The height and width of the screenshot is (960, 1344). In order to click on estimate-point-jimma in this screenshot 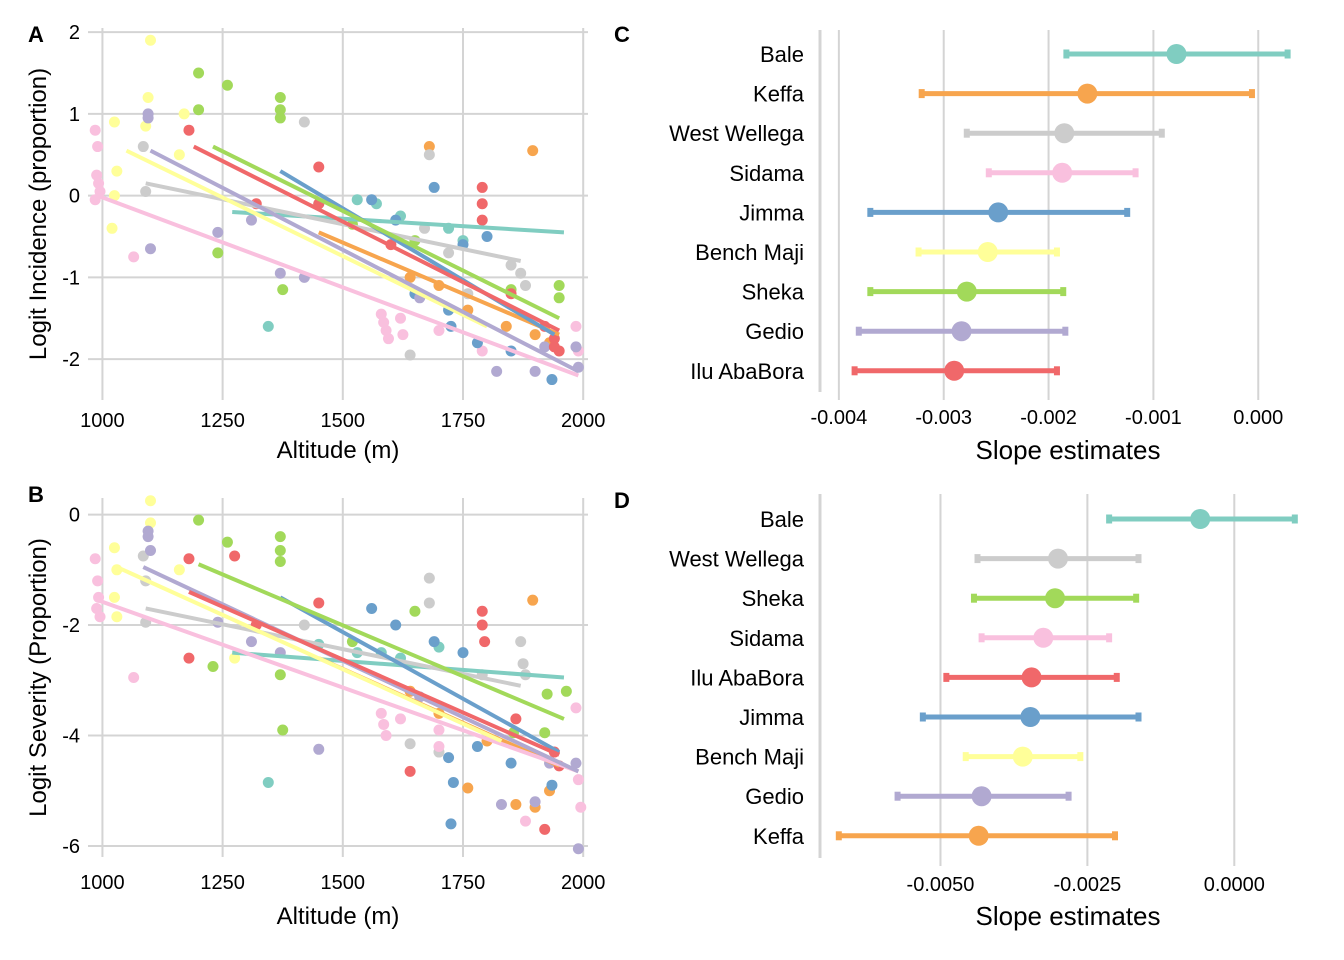, I will do `click(1030, 717)`.